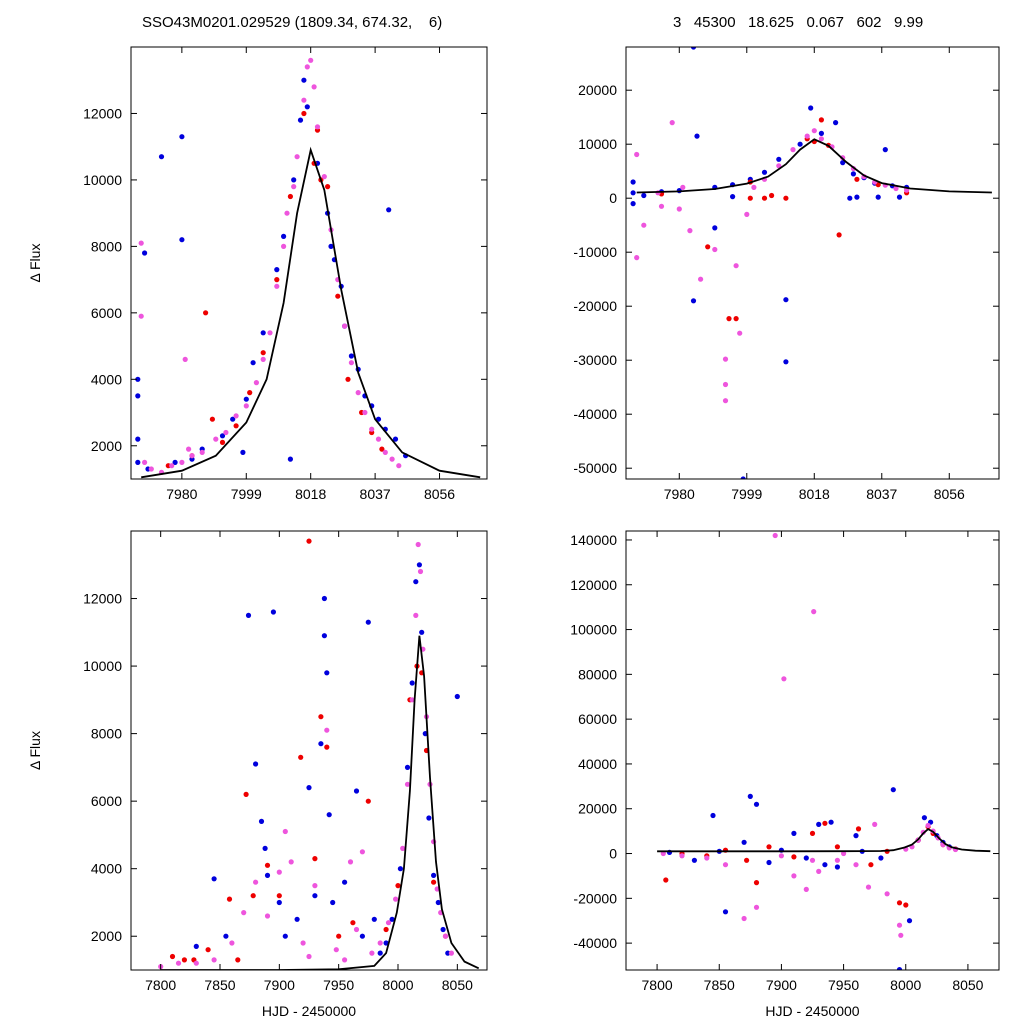 Image resolution: width=1024 pixels, height=1024 pixels. I want to click on y-tick-label: -30000, so click(595, 360).